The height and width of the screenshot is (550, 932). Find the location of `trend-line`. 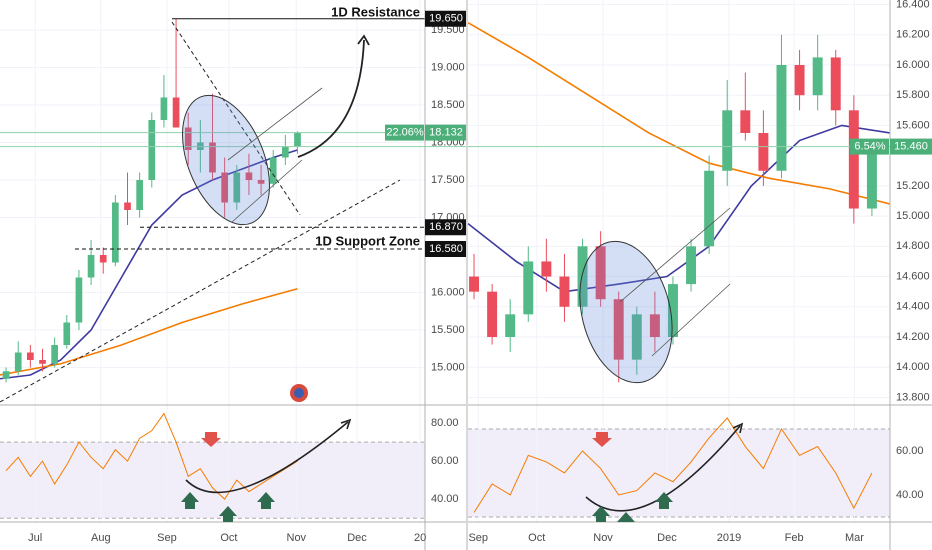

trend-line is located at coordinates (236, 118).